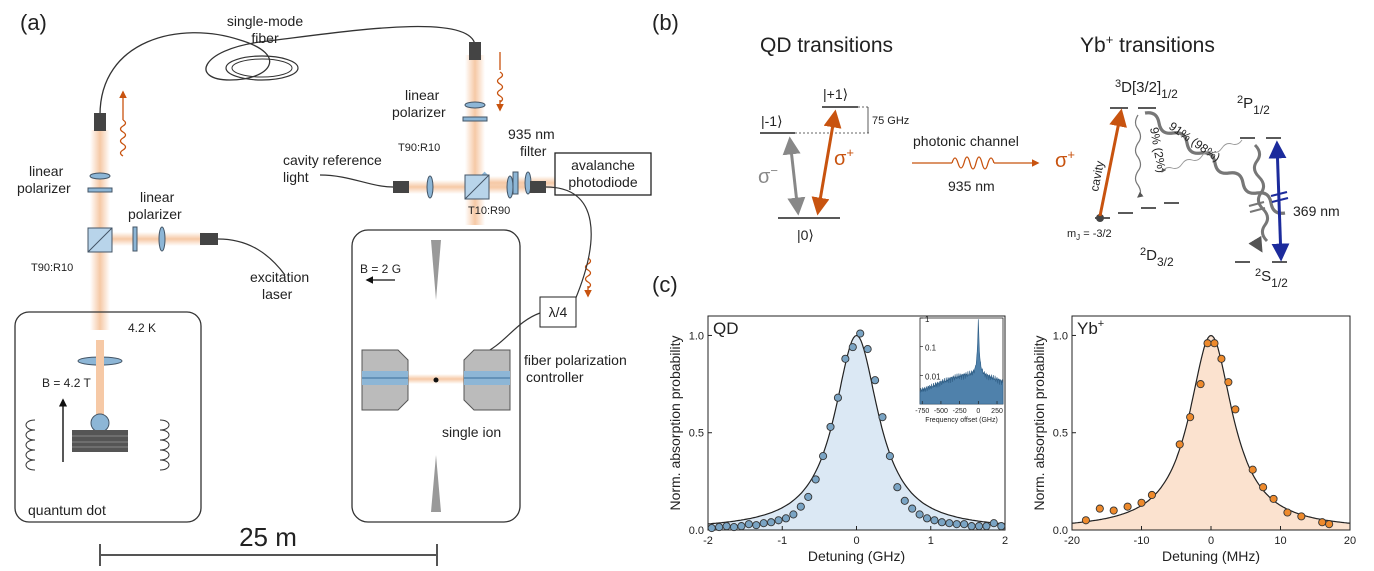 The image size is (1374, 571). What do you see at coordinates (772, 121) in the screenshot?
I see `qd-ket-minus1: |-1⟩` at bounding box center [772, 121].